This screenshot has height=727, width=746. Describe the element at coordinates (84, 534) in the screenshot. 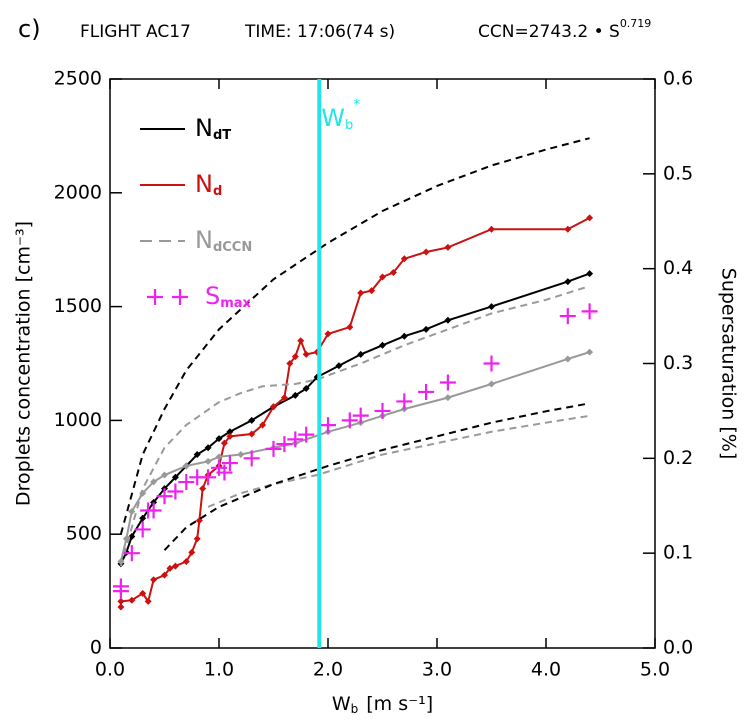

I see `y-tick-label: 500` at that location.